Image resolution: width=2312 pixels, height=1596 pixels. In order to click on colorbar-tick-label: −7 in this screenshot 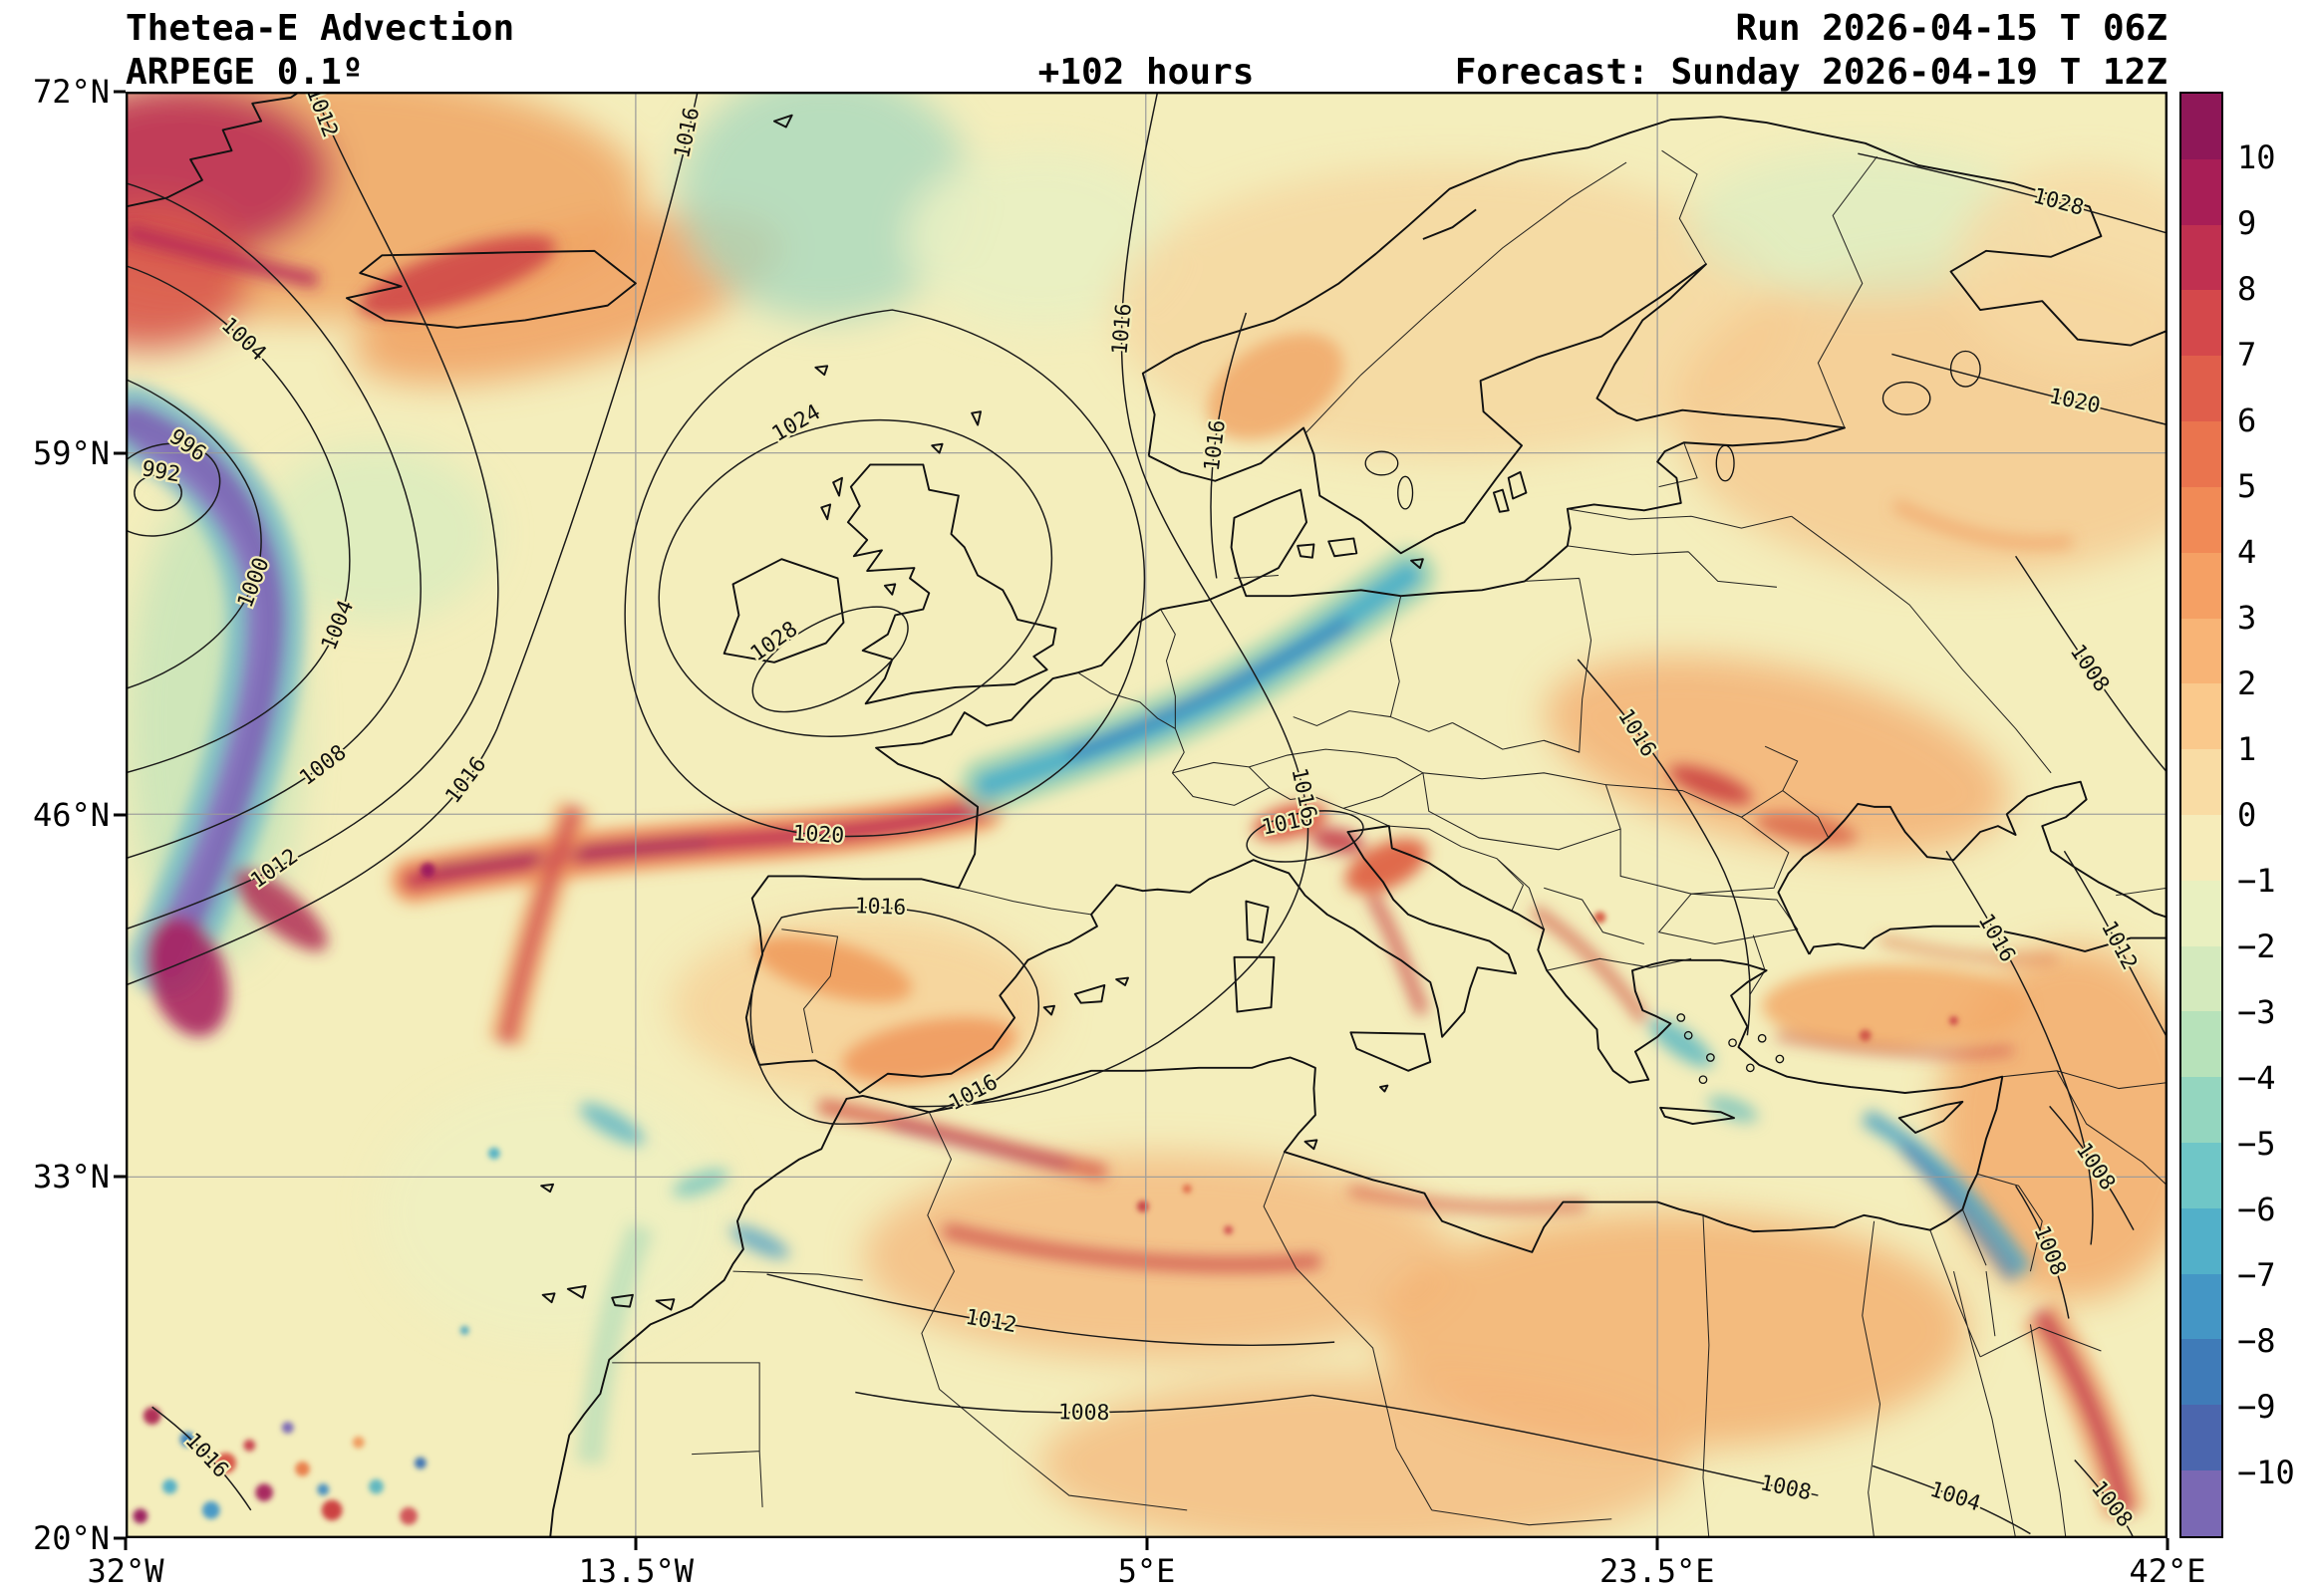, I will do `click(2256, 1275)`.